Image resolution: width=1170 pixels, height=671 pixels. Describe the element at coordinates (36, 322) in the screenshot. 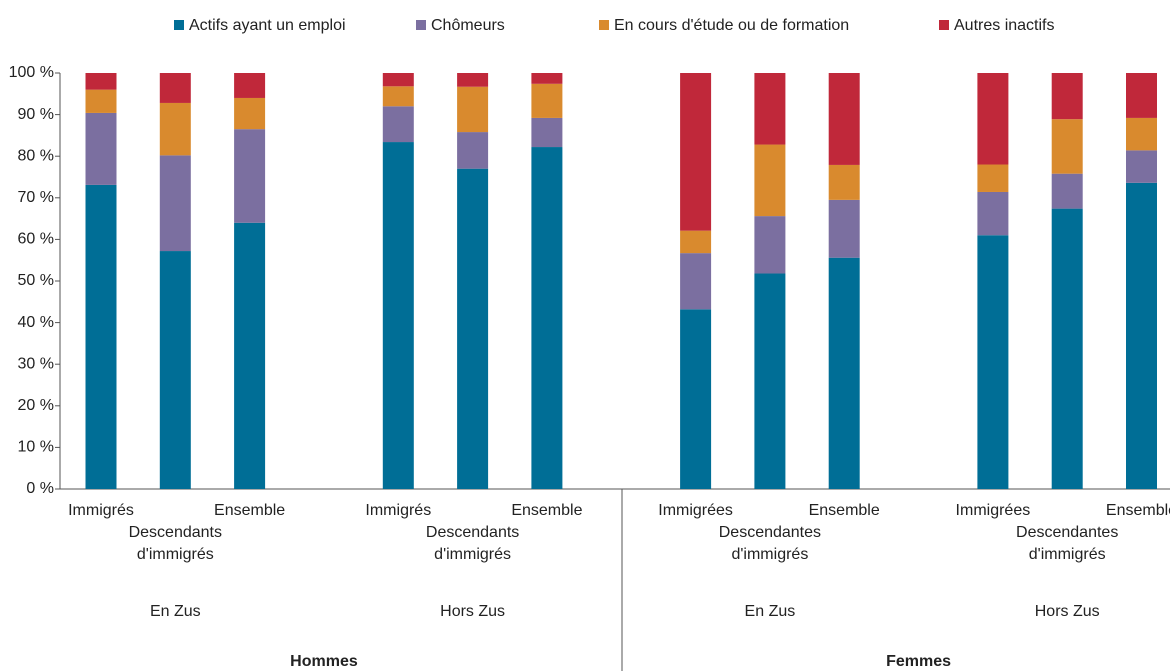

I see `y-tick-label: 40 %` at that location.